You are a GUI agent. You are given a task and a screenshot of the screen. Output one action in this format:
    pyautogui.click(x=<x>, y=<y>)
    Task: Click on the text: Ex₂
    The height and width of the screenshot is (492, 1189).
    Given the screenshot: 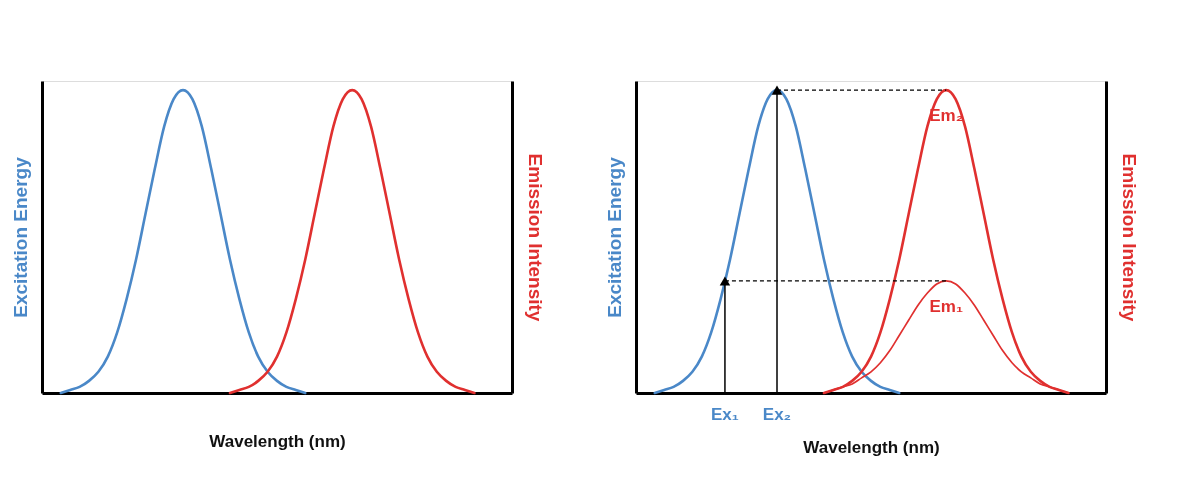 What is the action you would take?
    pyautogui.click(x=777, y=414)
    